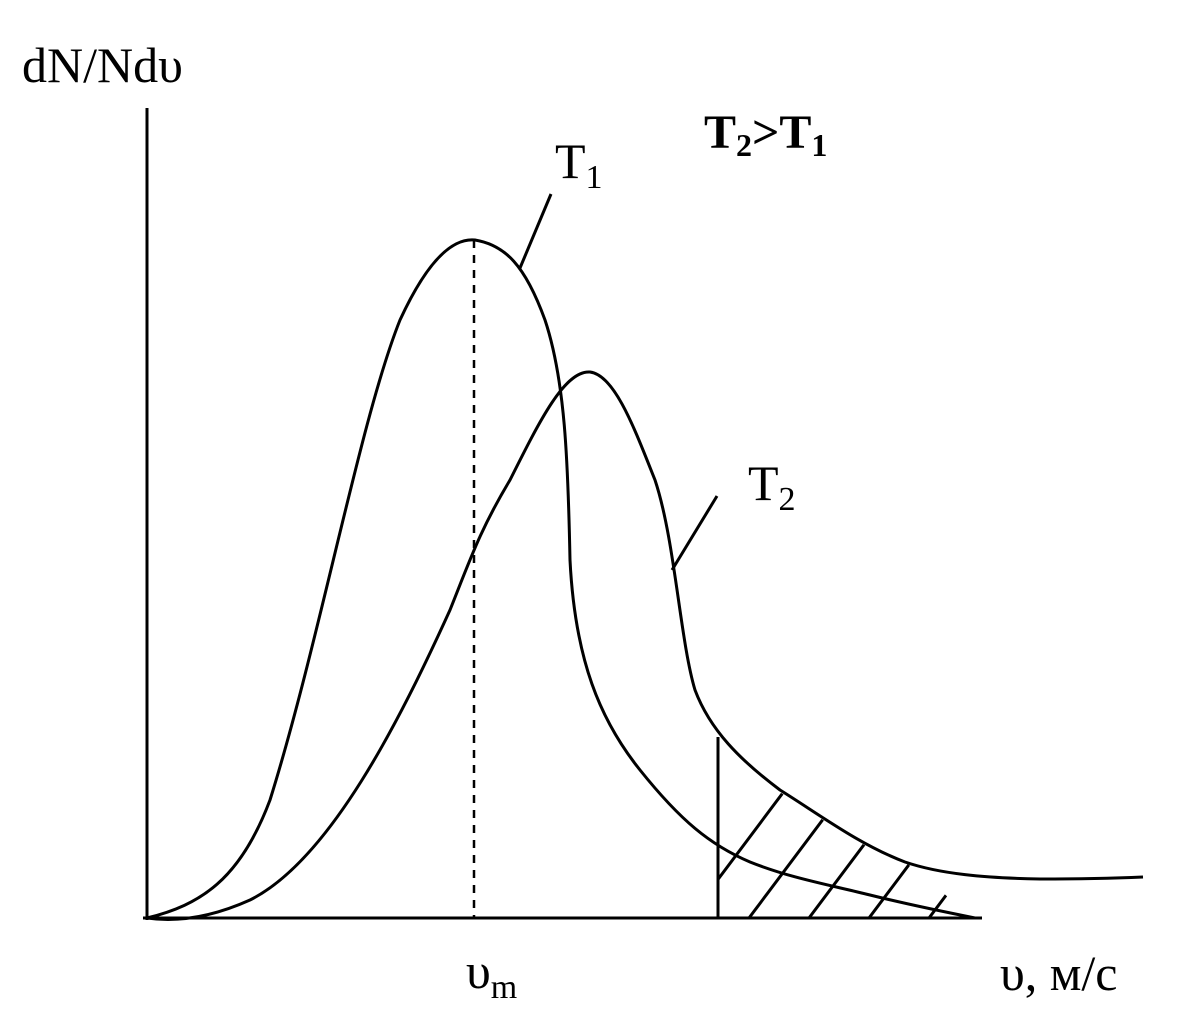 The height and width of the screenshot is (1020, 1188). I want to click on temperature-condition-label: T2>T1, so click(765, 134).